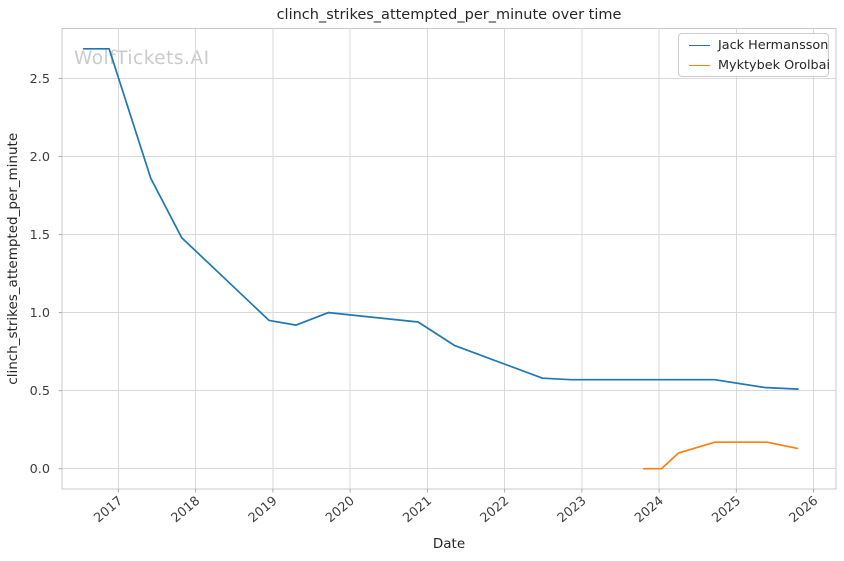  I want to click on legend-label: Jack Hermansson, so click(773, 45).